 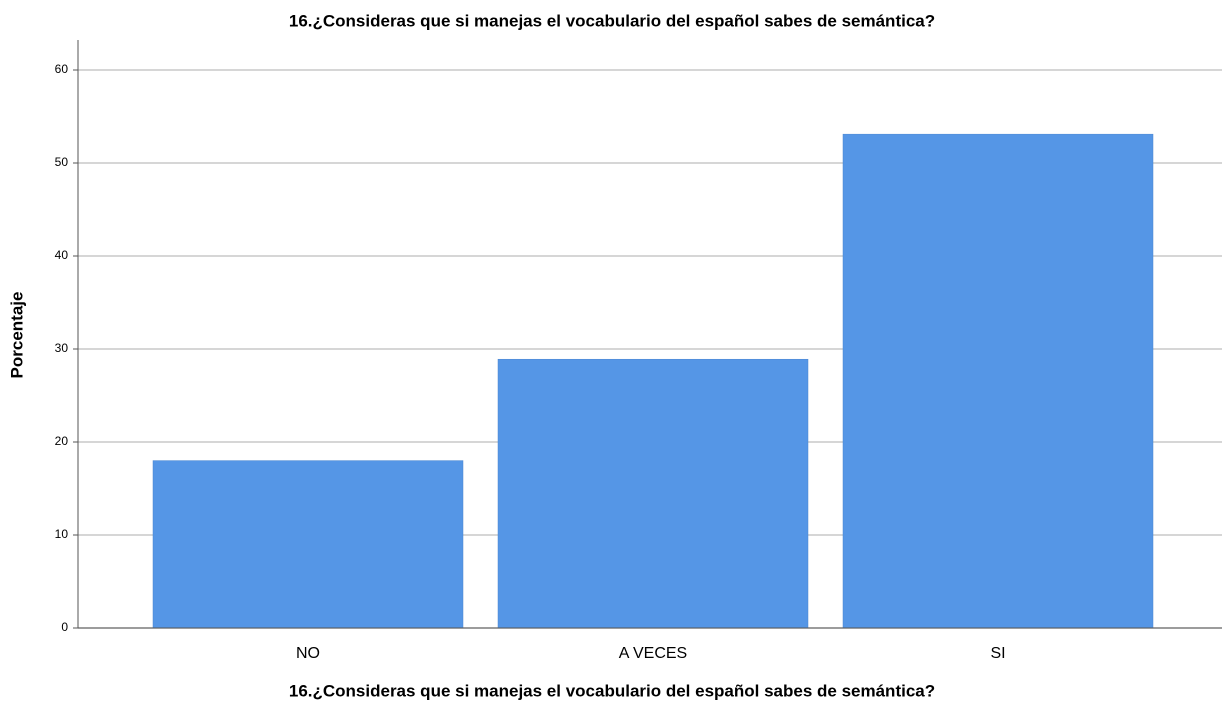 I want to click on y-tick-label: 60, so click(x=62, y=69).